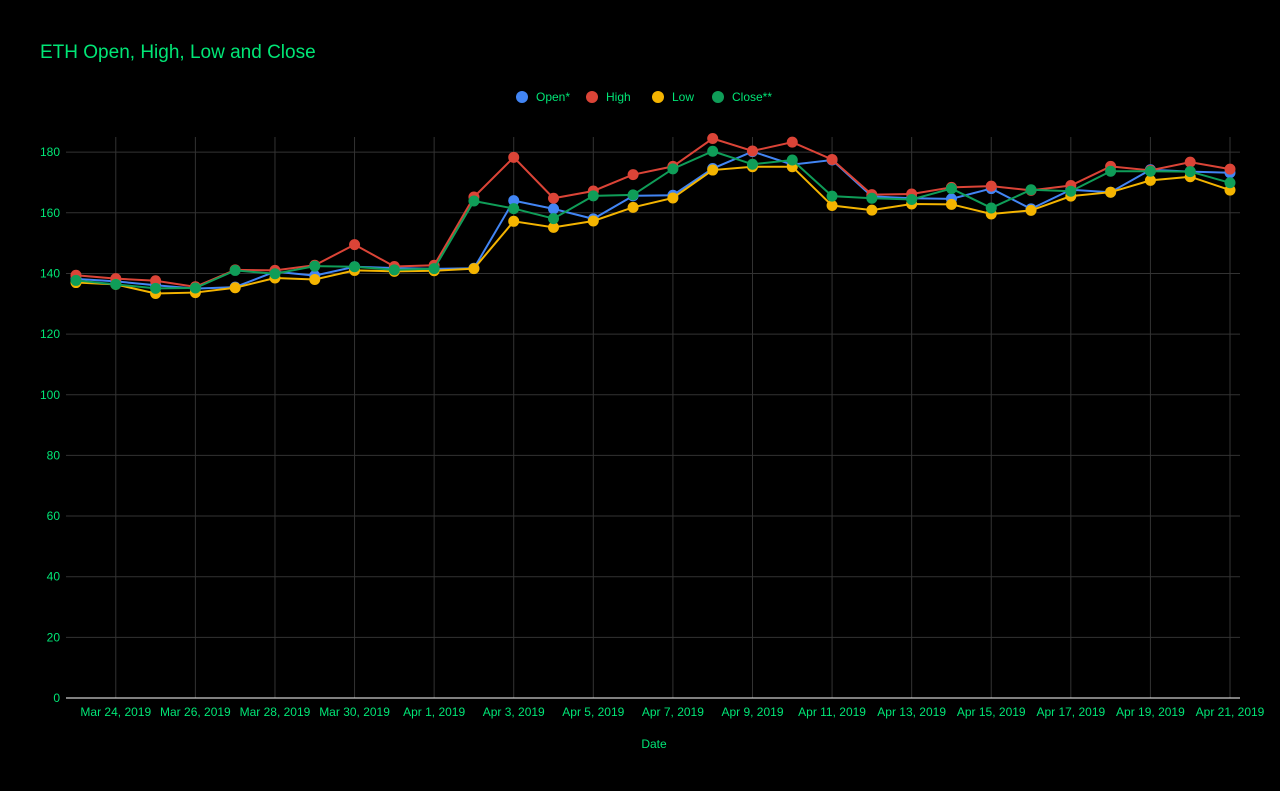  Describe the element at coordinates (618, 97) in the screenshot. I see `legend-label: High` at that location.